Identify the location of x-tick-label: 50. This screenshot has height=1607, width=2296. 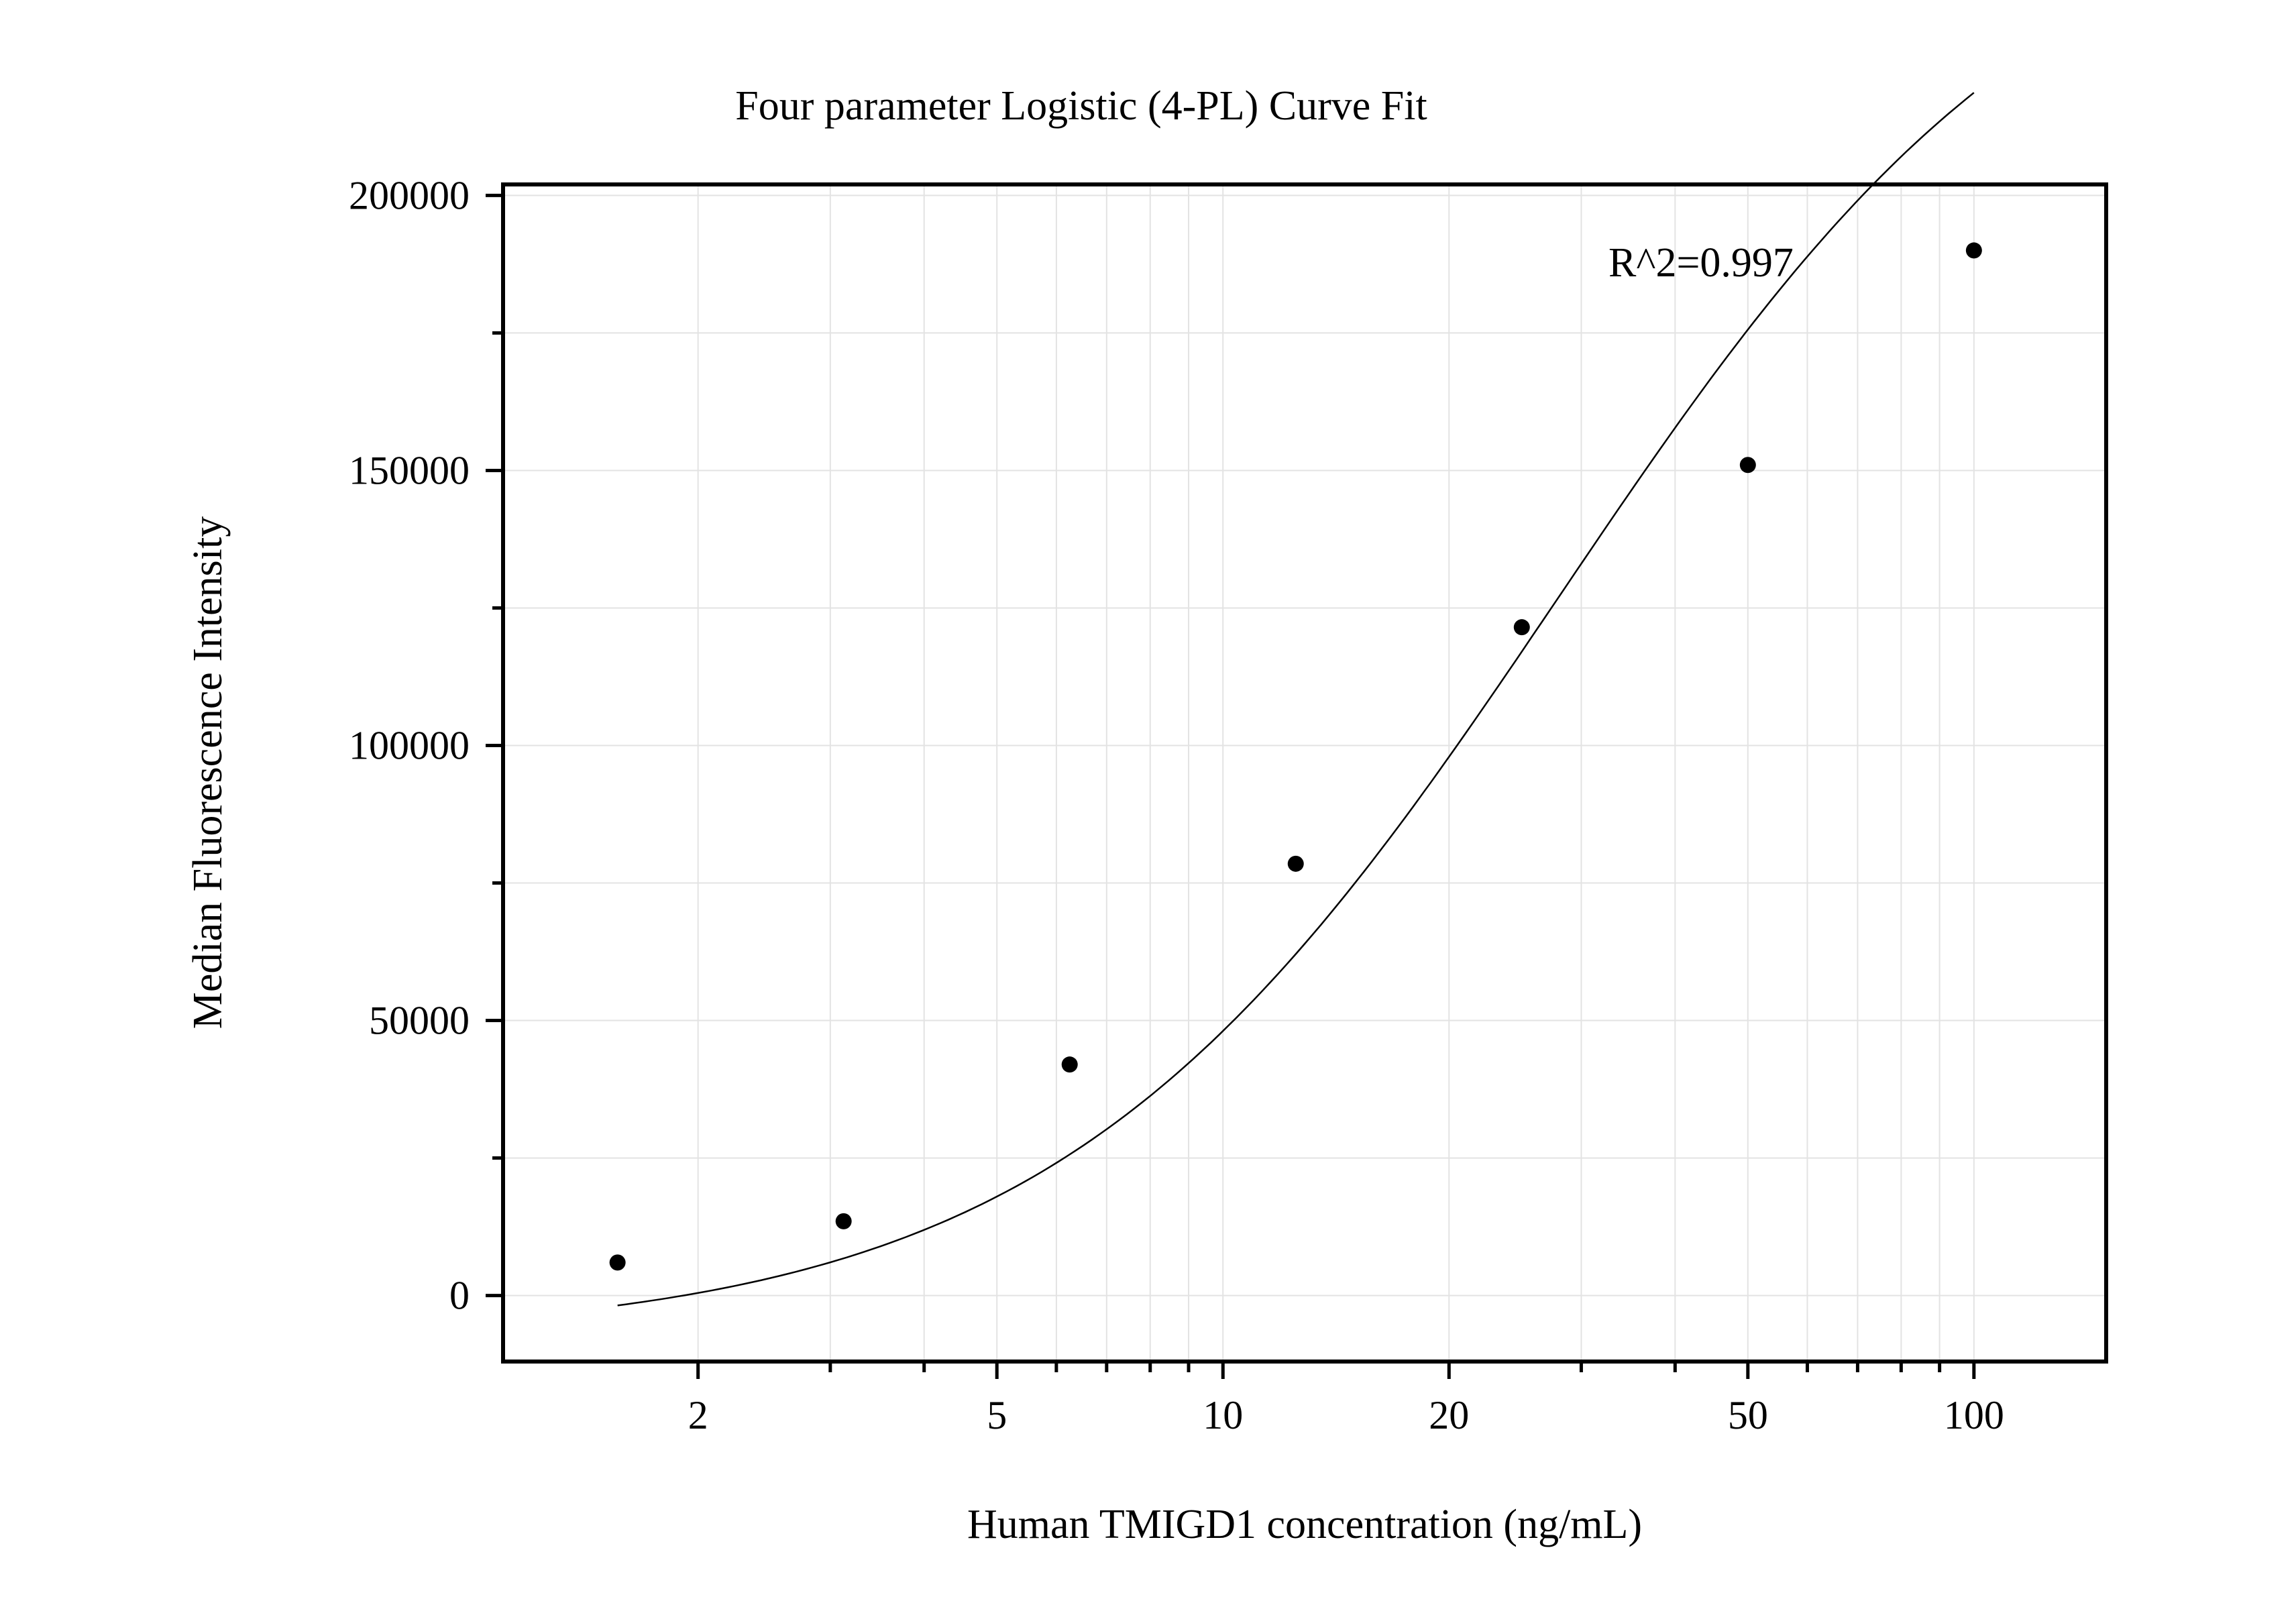
(1748, 1415).